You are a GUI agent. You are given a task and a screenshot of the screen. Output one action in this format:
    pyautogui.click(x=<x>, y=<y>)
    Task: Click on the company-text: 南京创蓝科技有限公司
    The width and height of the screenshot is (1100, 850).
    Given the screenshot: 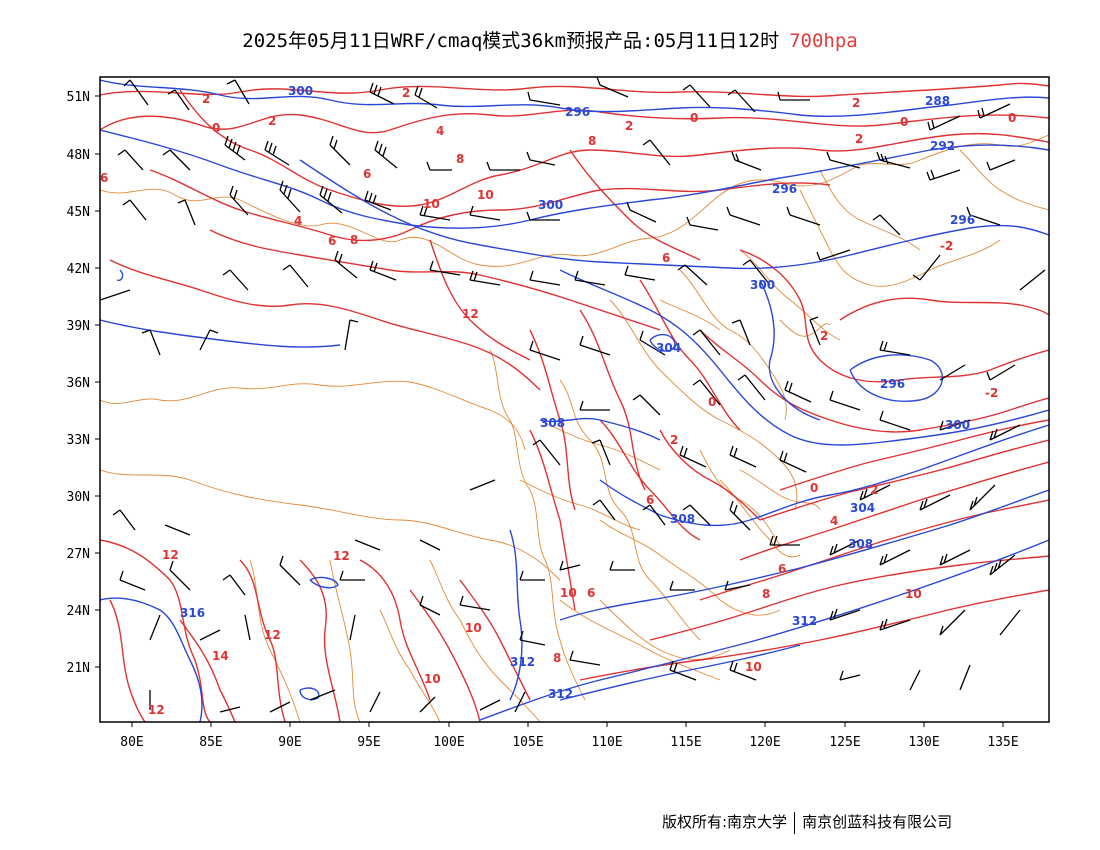 What is the action you would take?
    pyautogui.click(x=877, y=822)
    